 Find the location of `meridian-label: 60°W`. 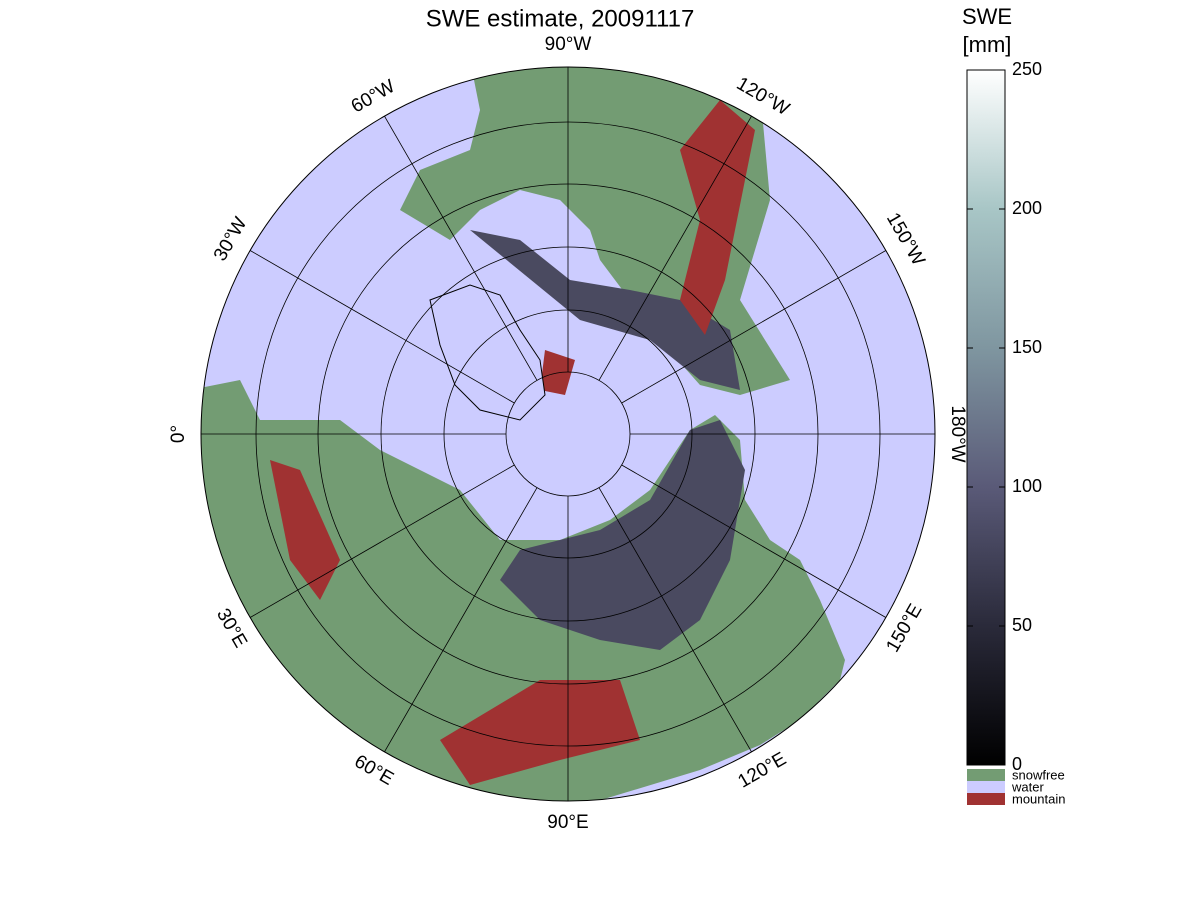

meridian-label: 60°W is located at coordinates (373, 97).